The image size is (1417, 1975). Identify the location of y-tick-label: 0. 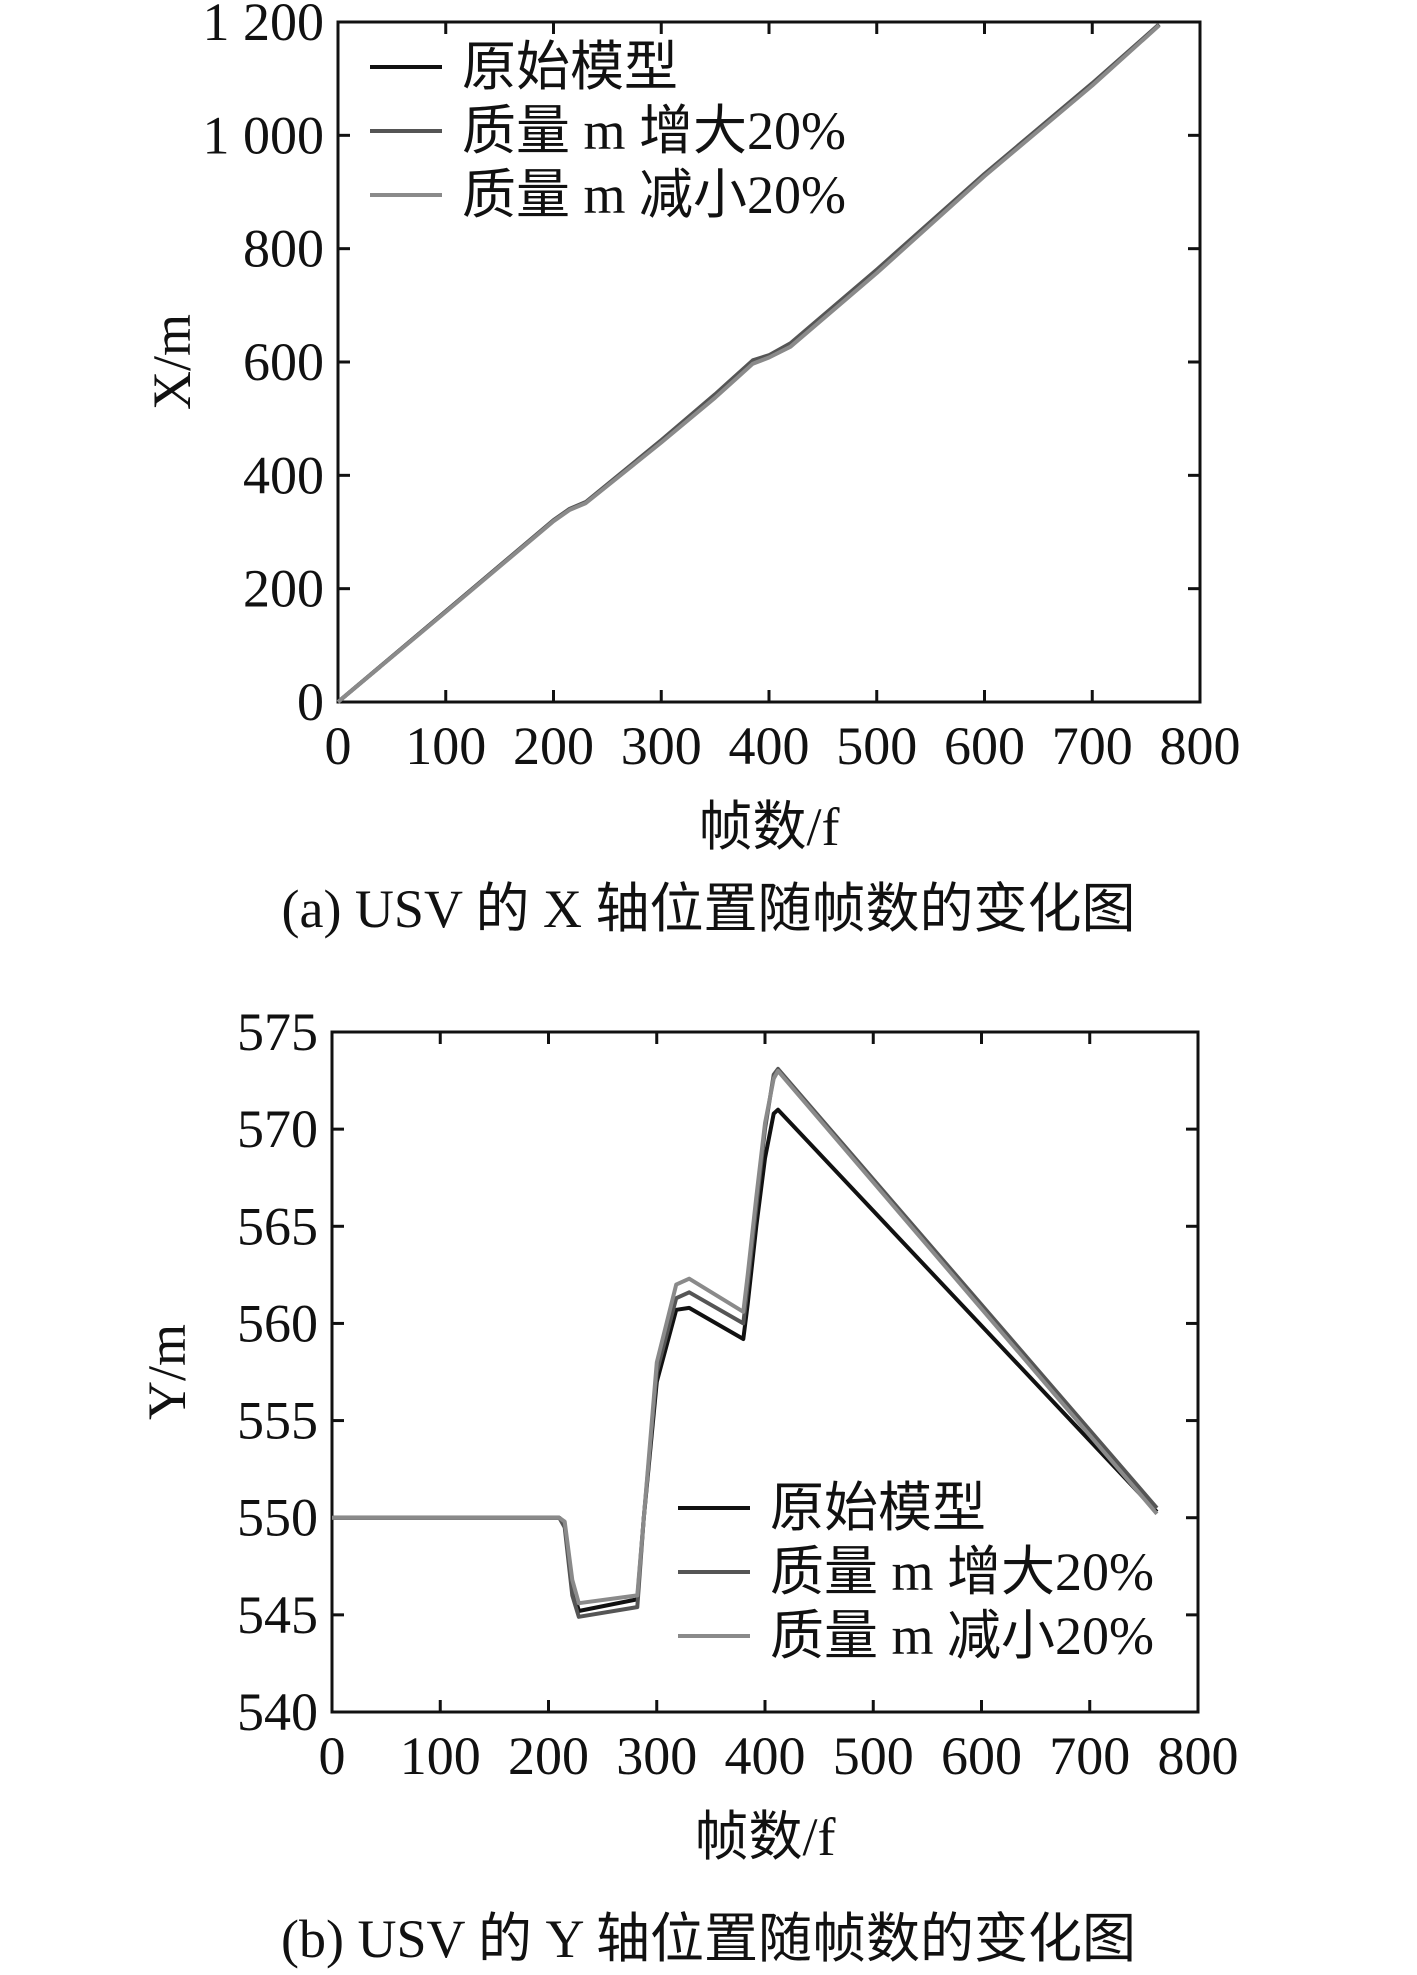
(310, 702).